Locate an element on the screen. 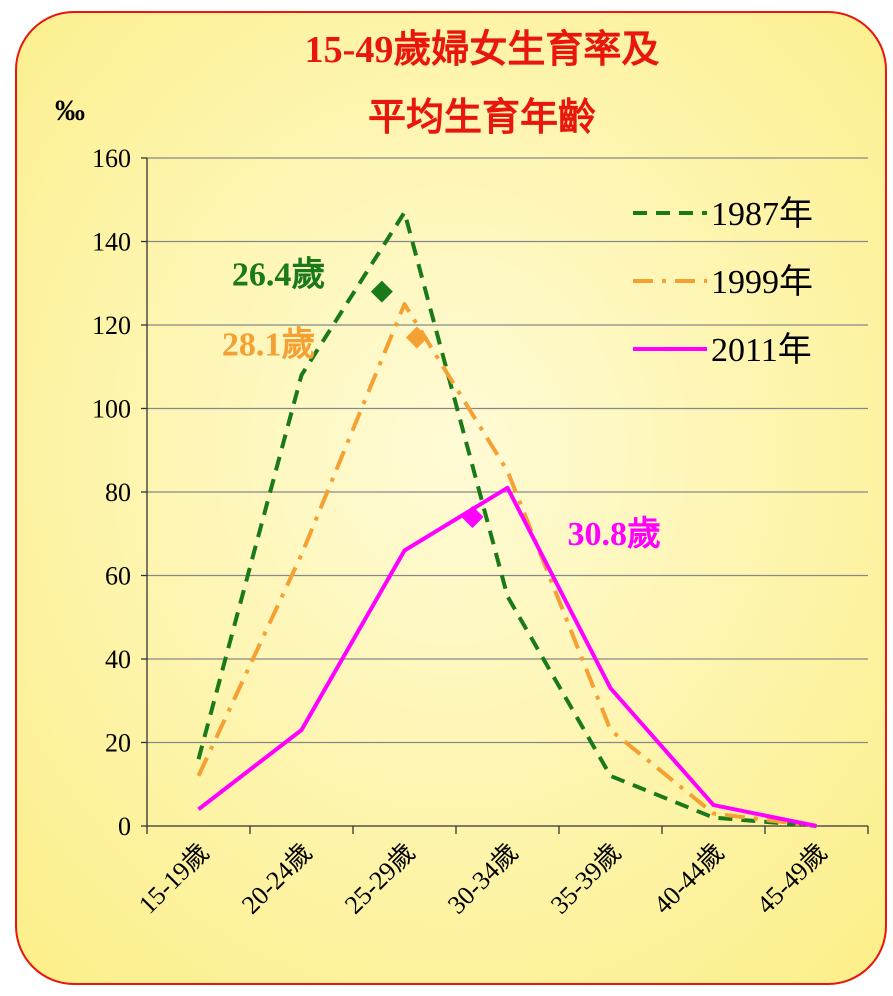  y-tick-label: 0 is located at coordinates (124, 826).